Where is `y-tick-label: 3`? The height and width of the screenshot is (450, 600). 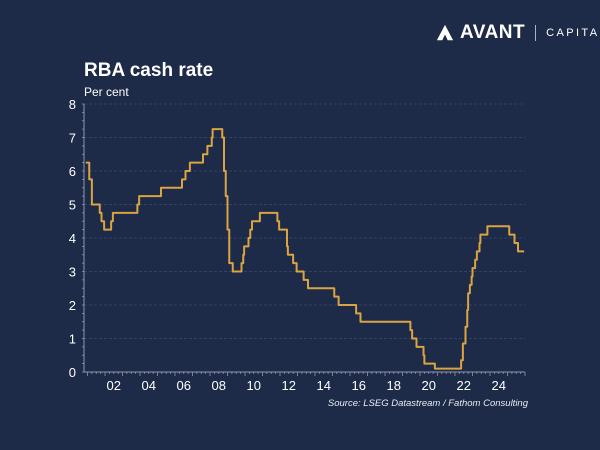 y-tick-label: 3 is located at coordinates (72, 272).